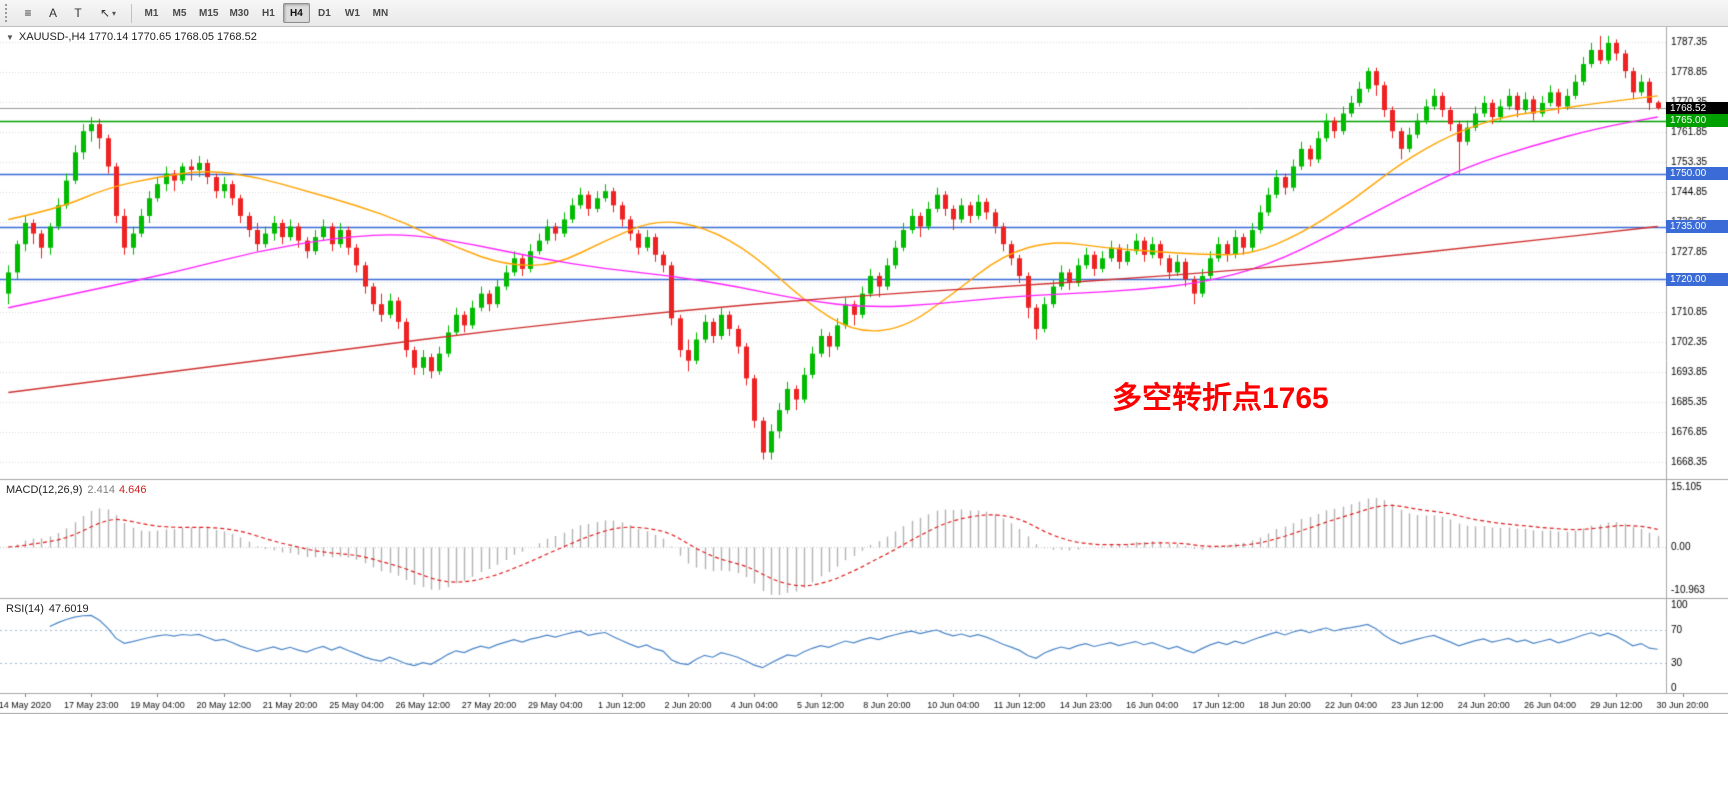 The height and width of the screenshot is (794, 1728). I want to click on price-tag-1750: 1750.00, so click(1697, 174).